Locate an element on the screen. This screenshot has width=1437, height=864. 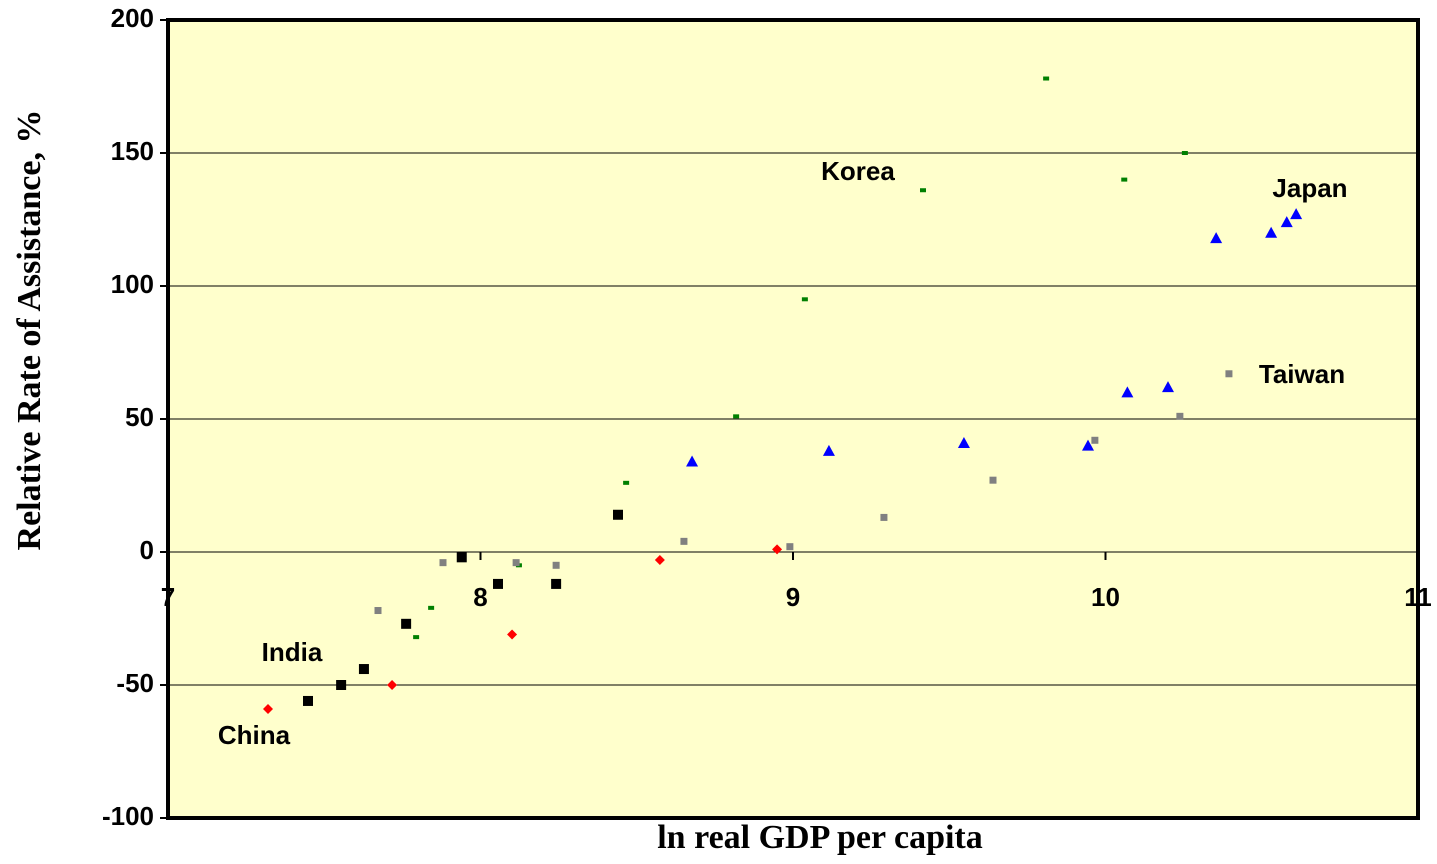
series-label: India is located at coordinates (292, 652).